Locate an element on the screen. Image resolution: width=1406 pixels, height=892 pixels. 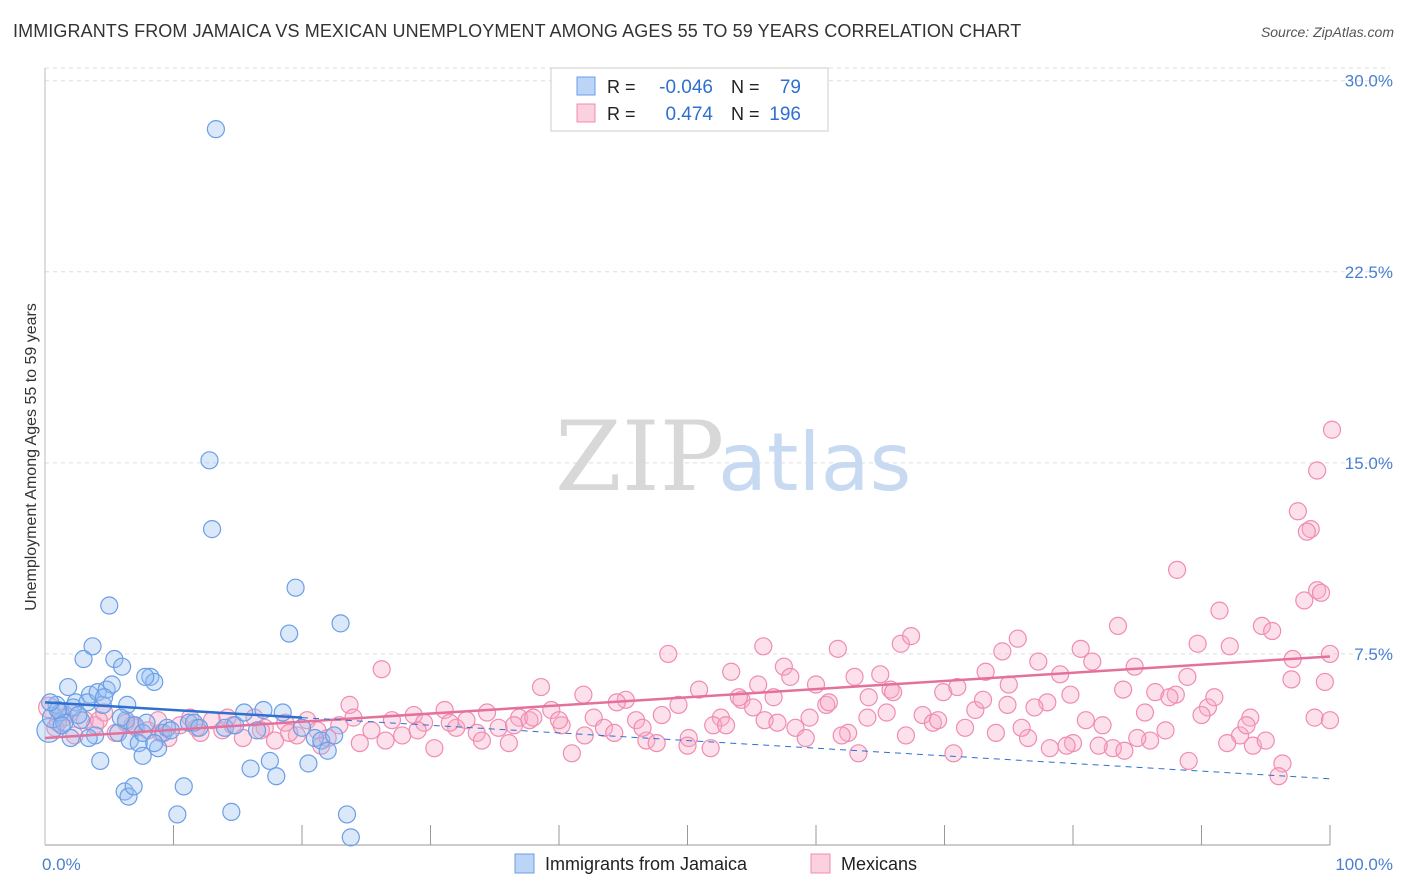
legend-r-value-1: -0.046 is located at coordinates (686, 87).